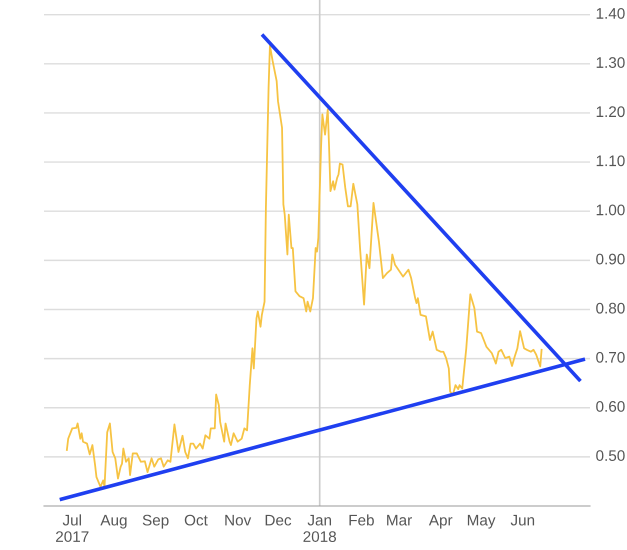  I want to click on x-tick-label: Apr, so click(440, 521).